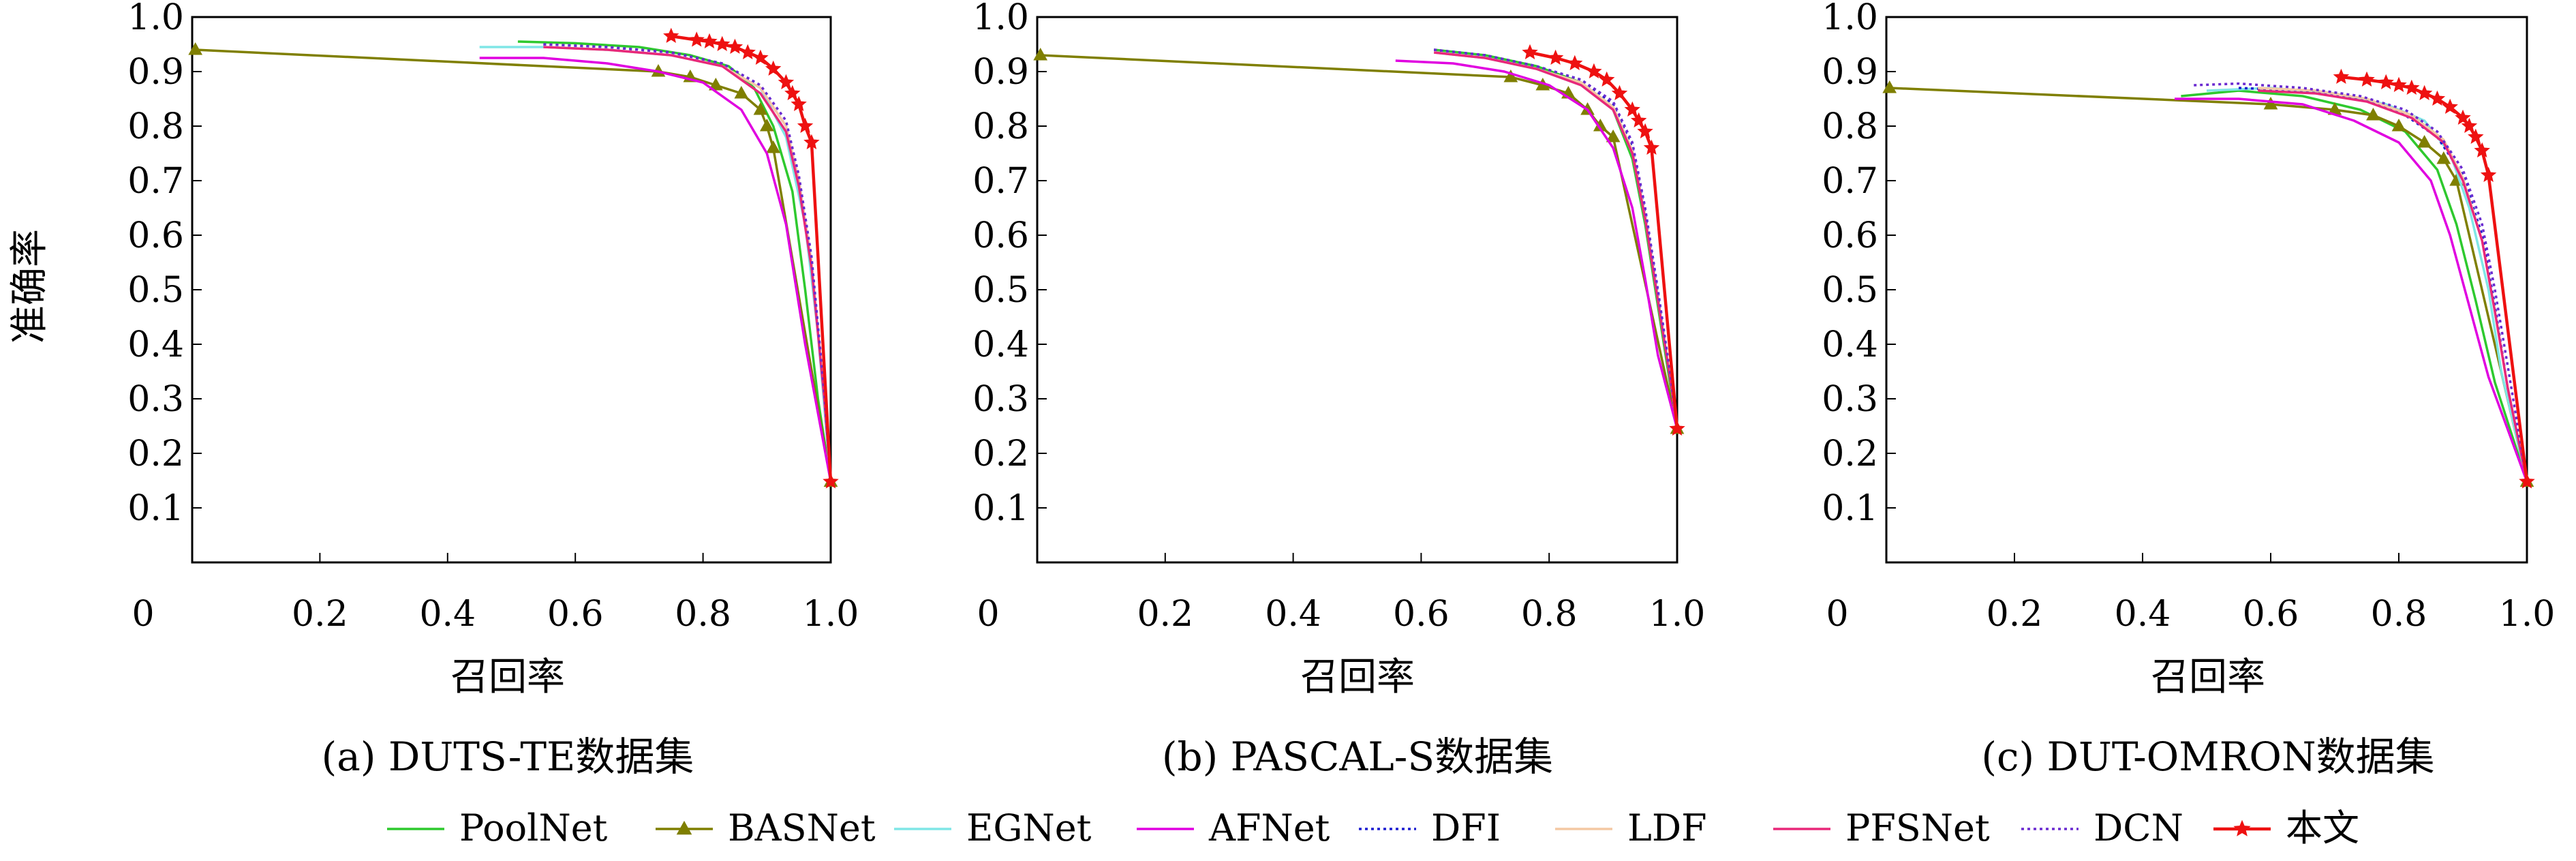 This screenshot has width=2576, height=861. Describe the element at coordinates (993, 827) in the screenshot. I see `legend-item-EGNet: EGNet` at that location.